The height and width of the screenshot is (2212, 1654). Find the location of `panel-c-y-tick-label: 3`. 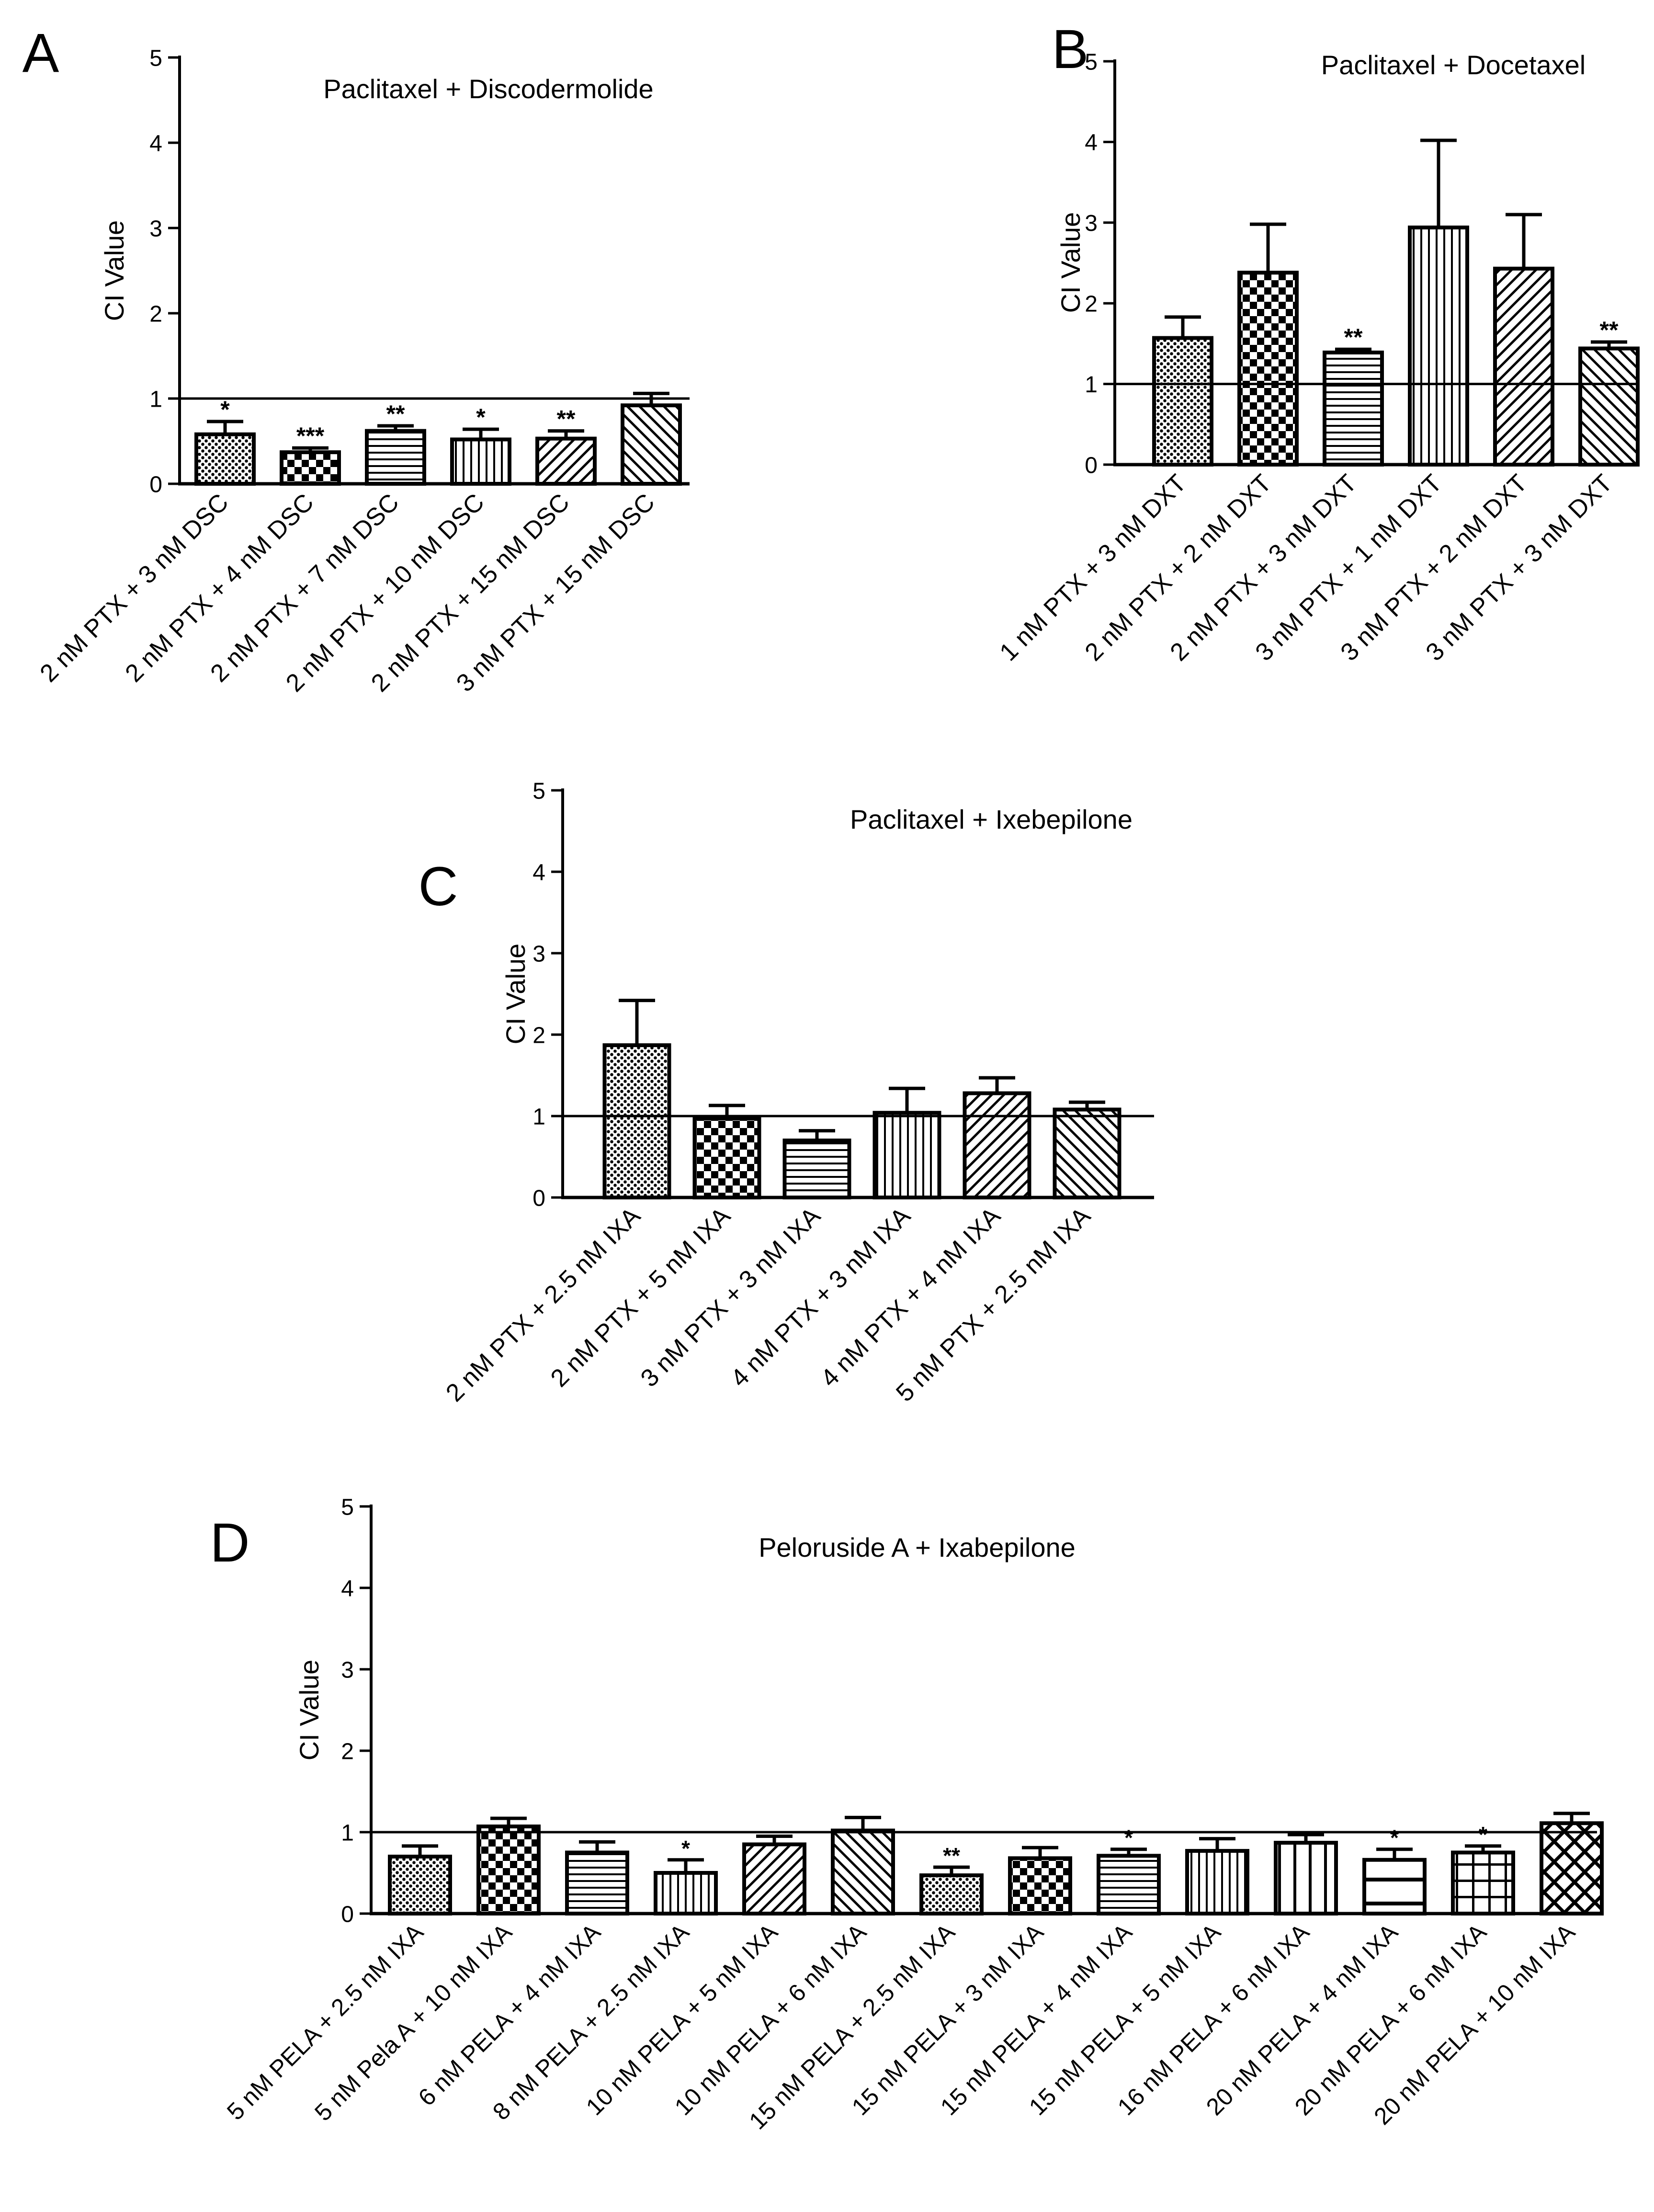

panel-c-y-tick-label: 3 is located at coordinates (538, 954).